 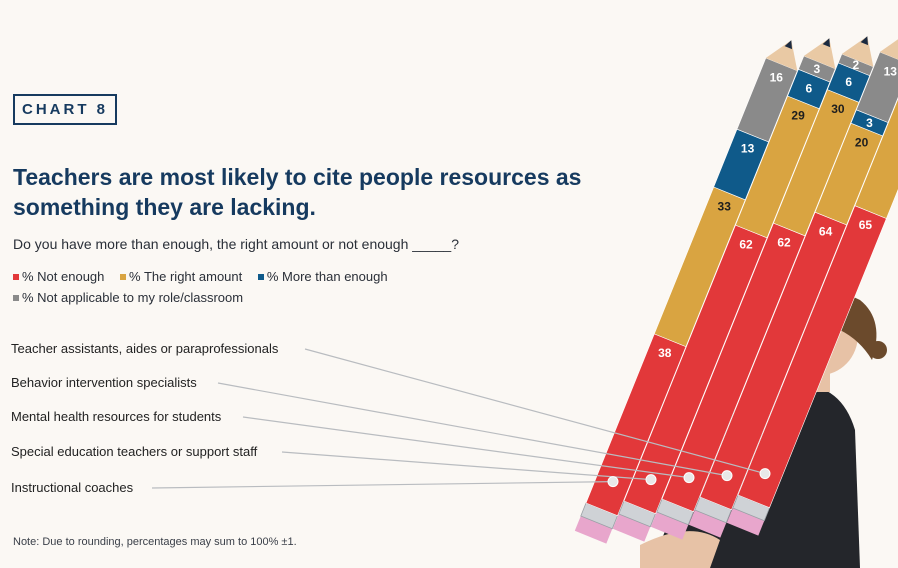 What do you see at coordinates (866, 225) in the screenshot?
I see `data-label: 65` at bounding box center [866, 225].